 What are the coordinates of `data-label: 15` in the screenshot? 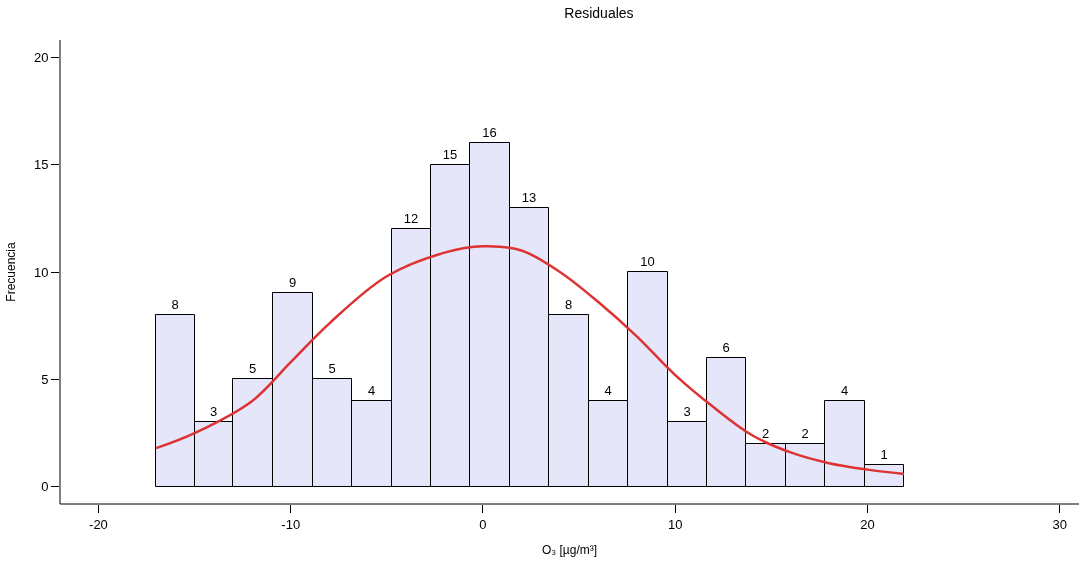 It's located at (450, 154).